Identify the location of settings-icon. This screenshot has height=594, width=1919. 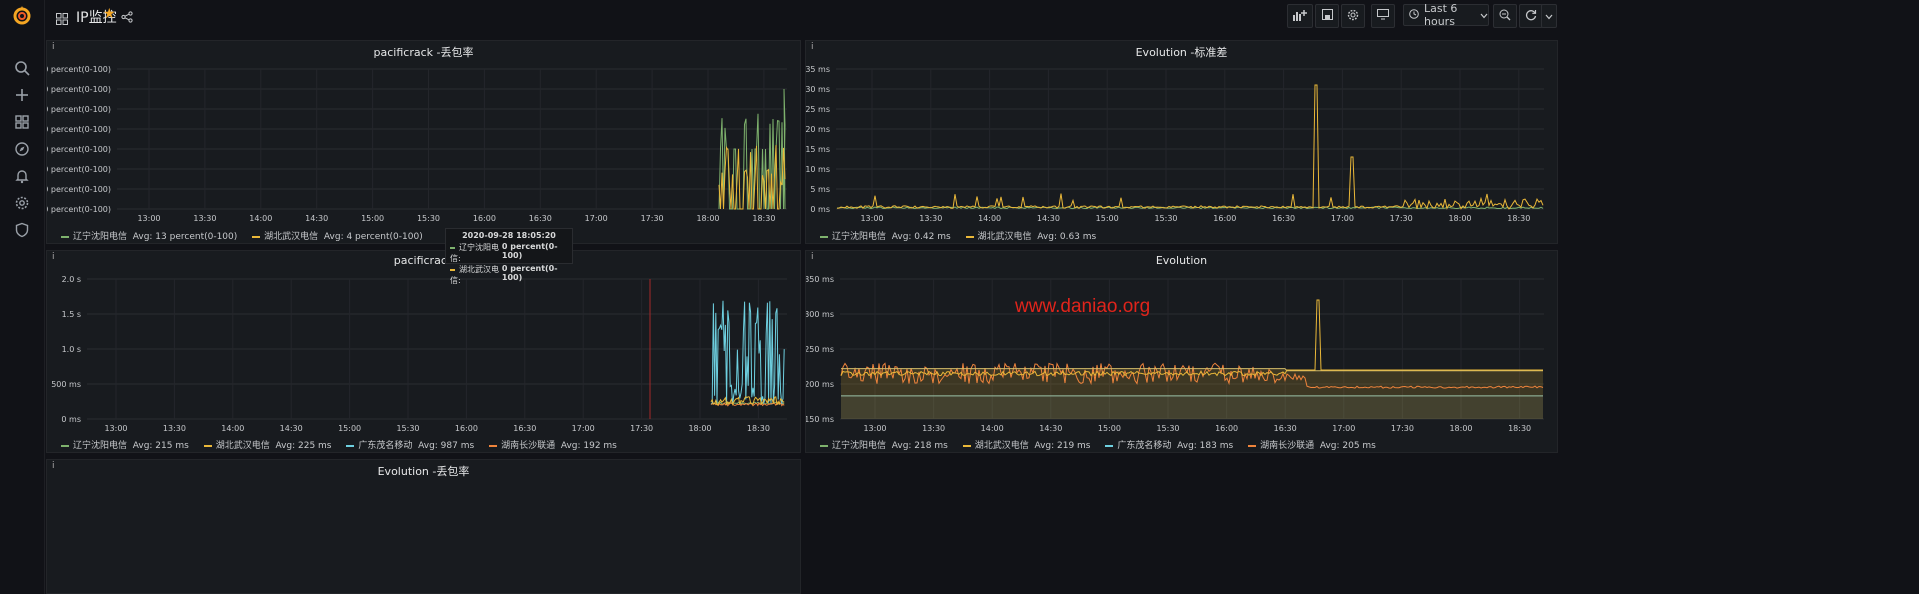
(1353, 16).